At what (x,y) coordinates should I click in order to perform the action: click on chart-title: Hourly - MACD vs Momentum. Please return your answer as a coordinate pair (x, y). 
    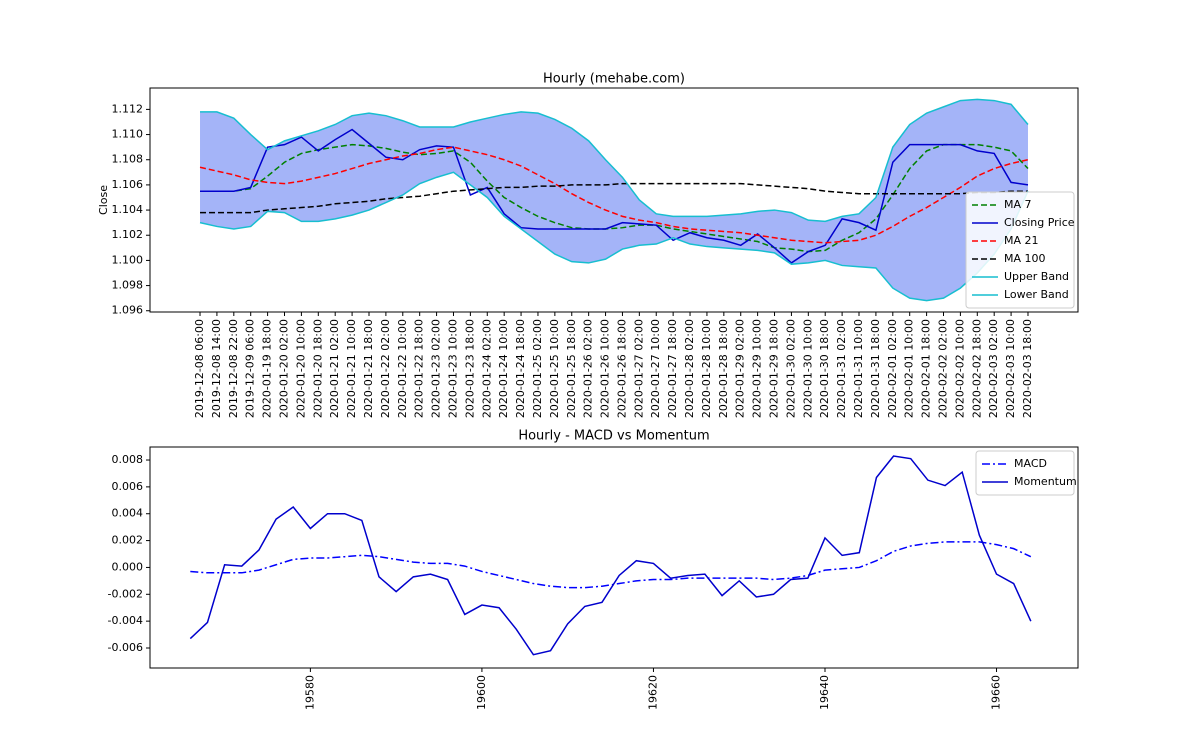
    Looking at the image, I should click on (613, 436).